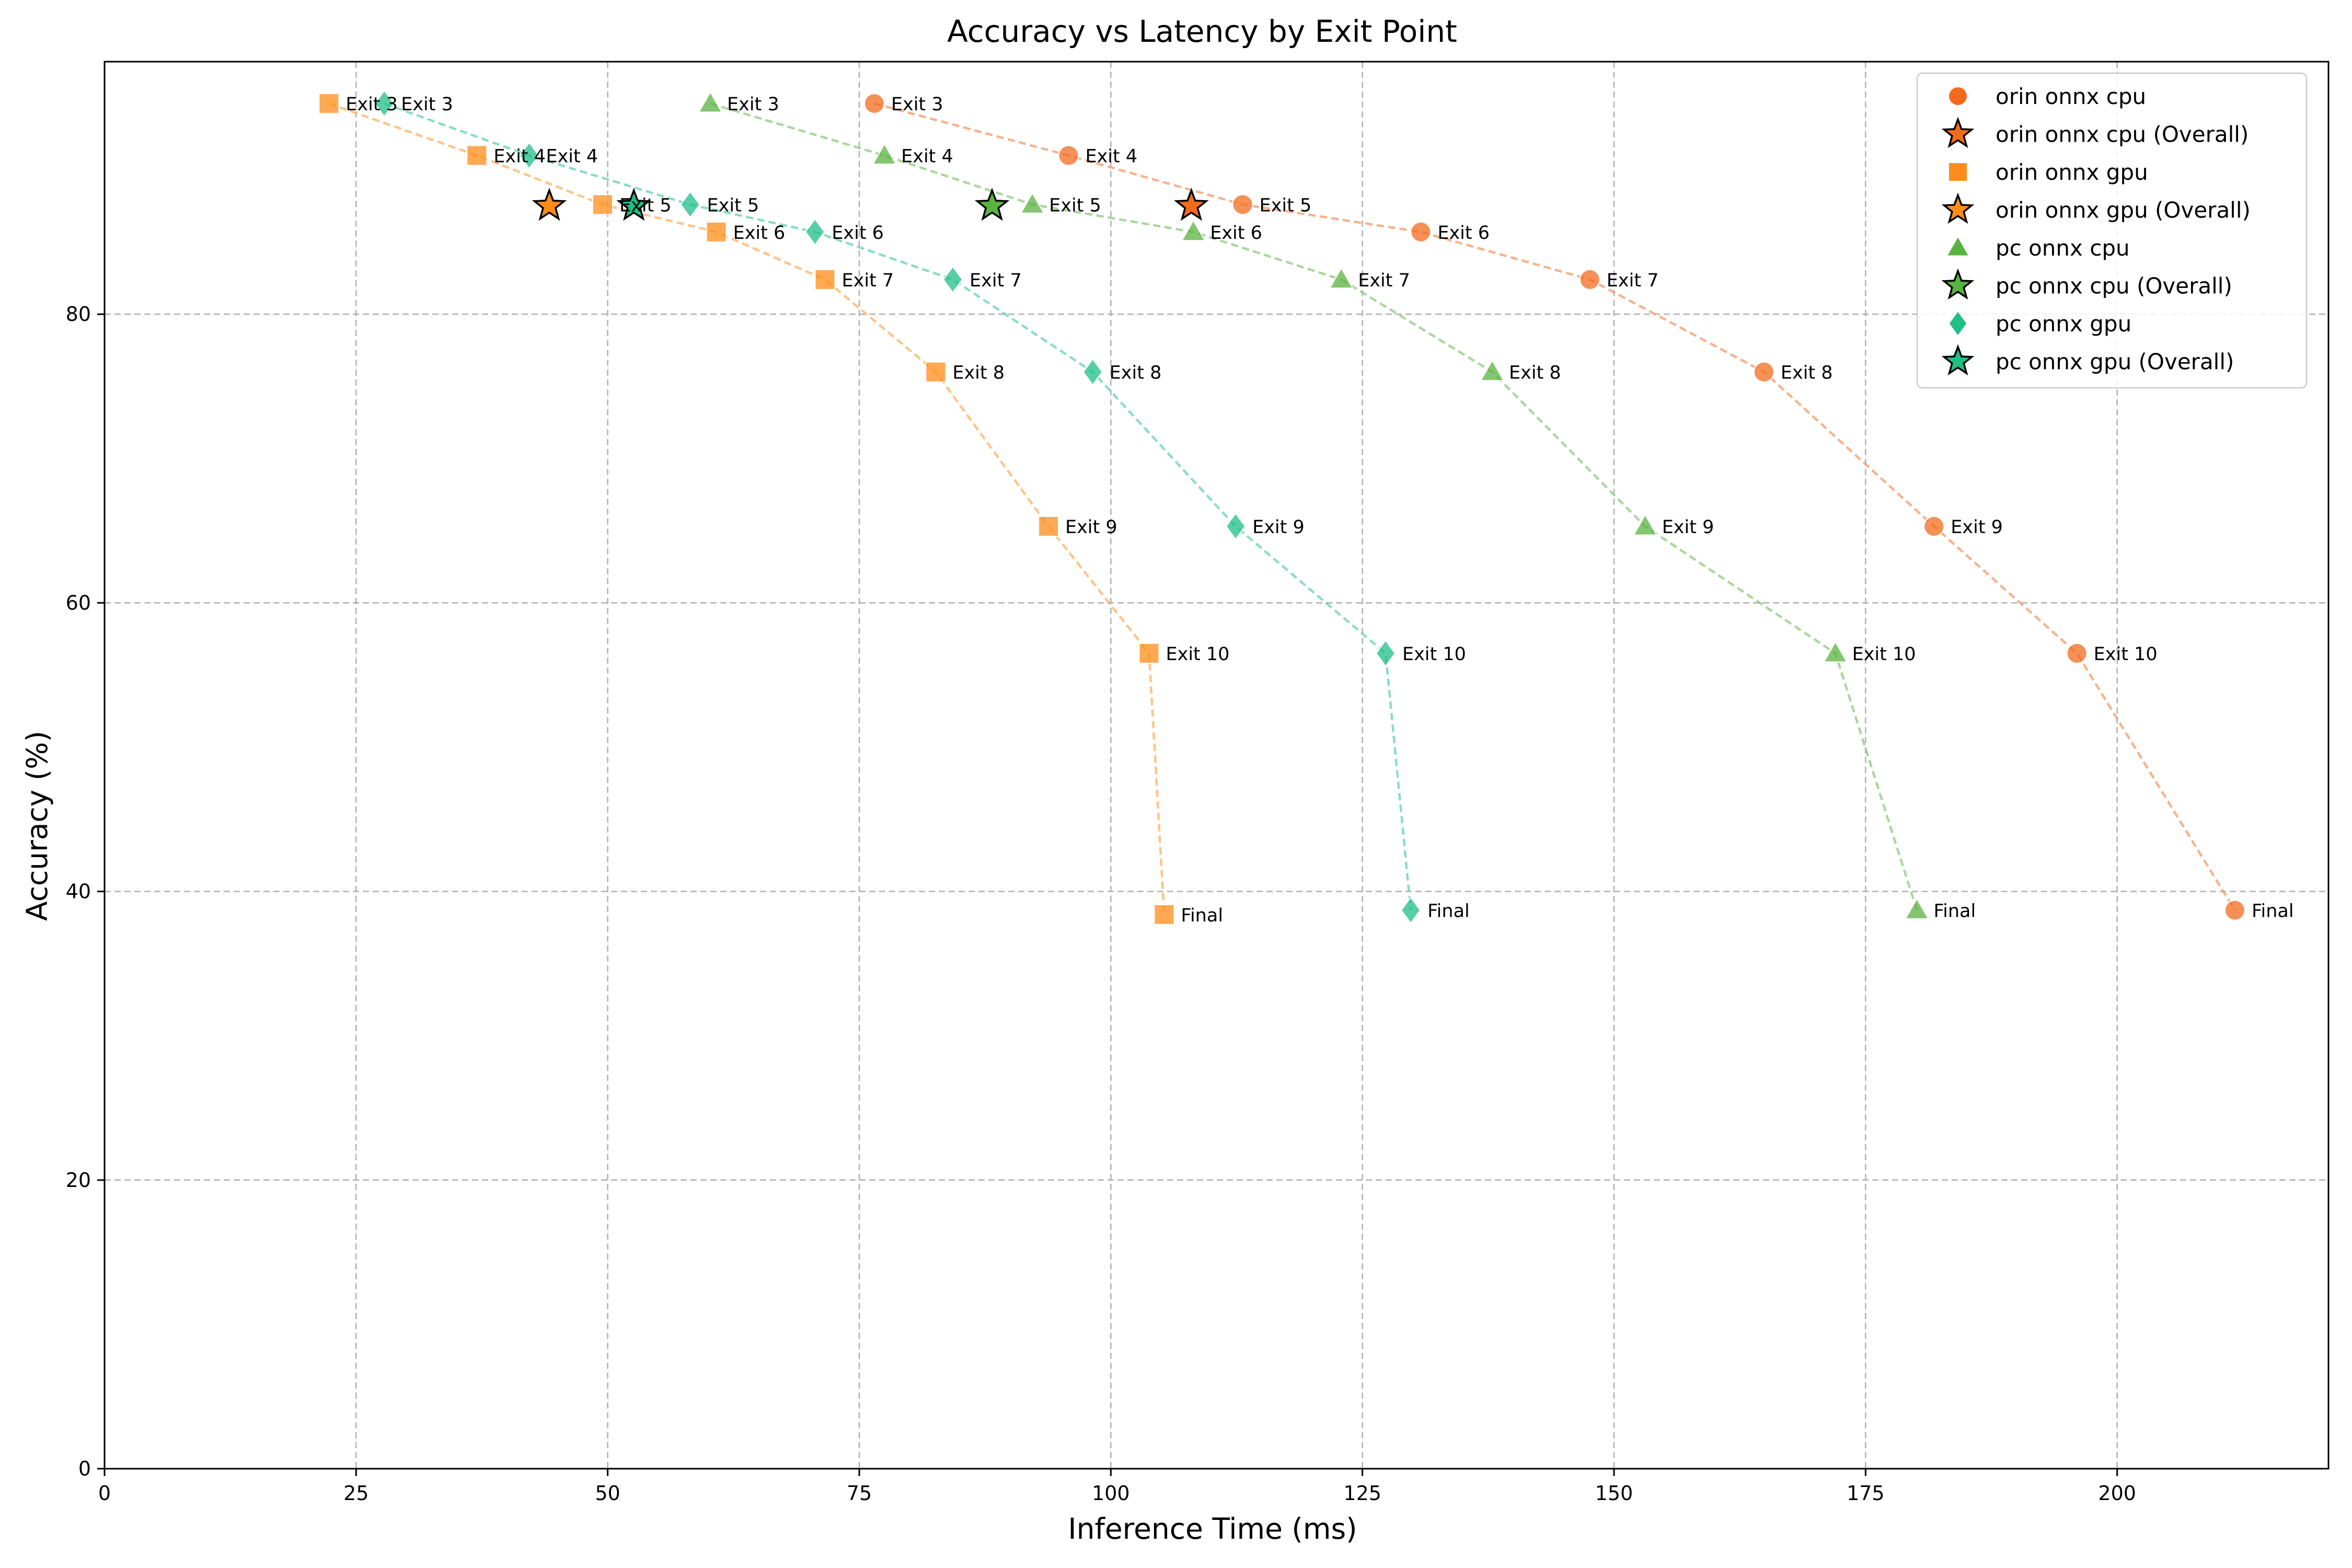 This screenshot has height=1568, width=2352. What do you see at coordinates (78, 602) in the screenshot?
I see `y-tick-label: 60` at bounding box center [78, 602].